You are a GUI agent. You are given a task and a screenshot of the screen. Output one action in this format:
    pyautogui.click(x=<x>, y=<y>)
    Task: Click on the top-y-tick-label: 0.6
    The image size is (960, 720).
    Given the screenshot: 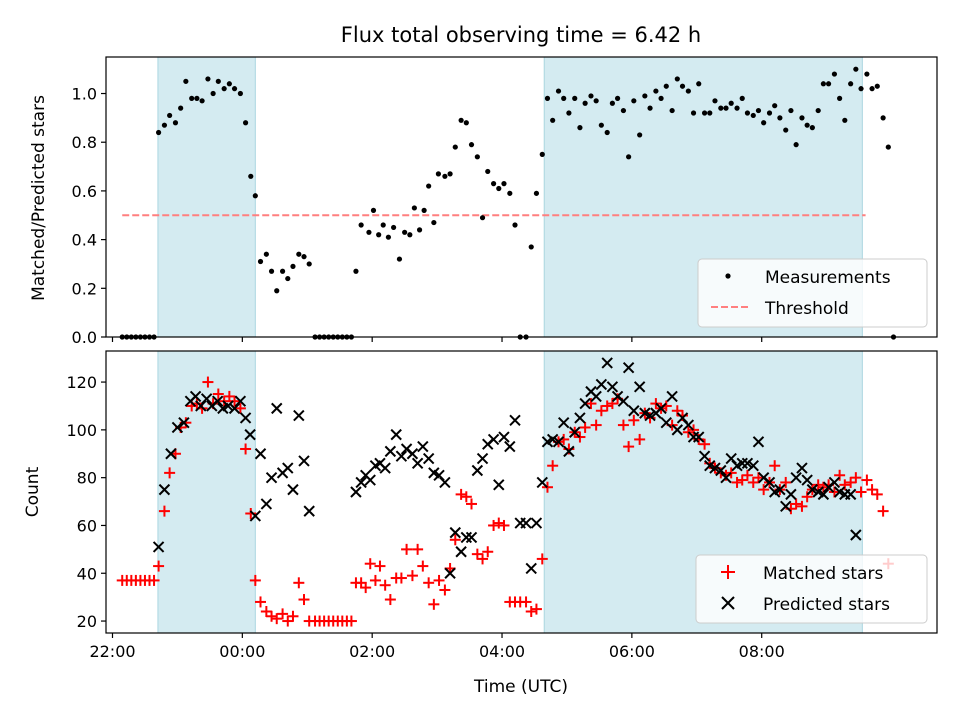 What is the action you would take?
    pyautogui.click(x=84, y=191)
    